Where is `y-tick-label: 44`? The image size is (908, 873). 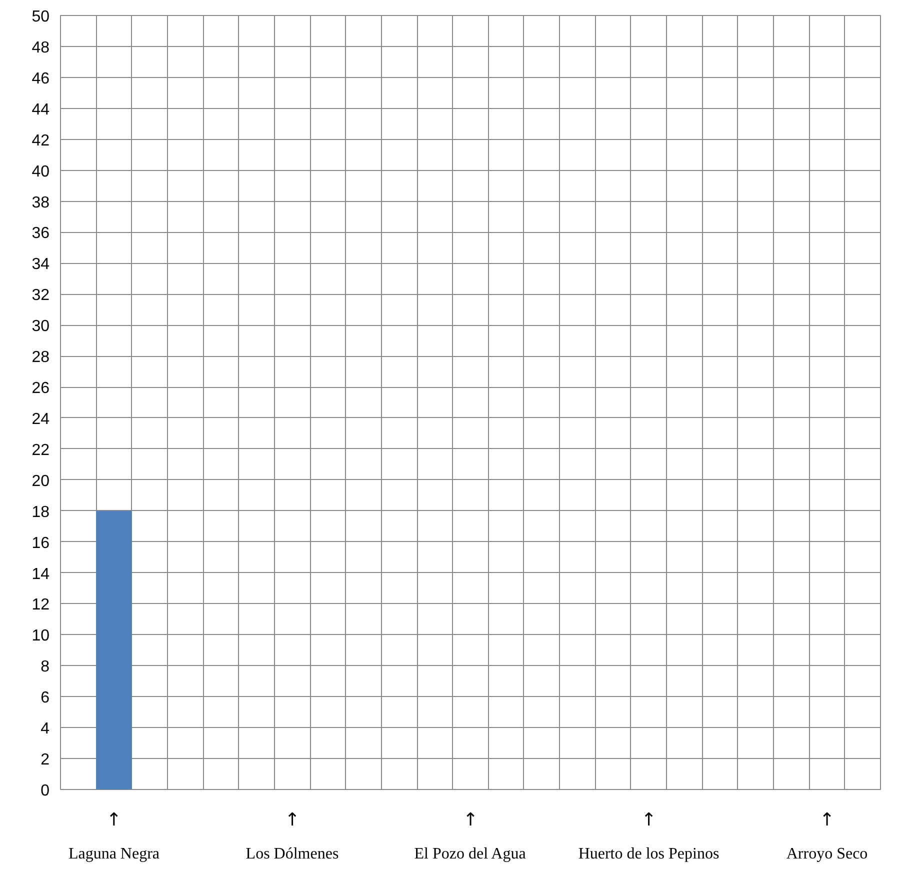 y-tick-label: 44 is located at coordinates (41, 109).